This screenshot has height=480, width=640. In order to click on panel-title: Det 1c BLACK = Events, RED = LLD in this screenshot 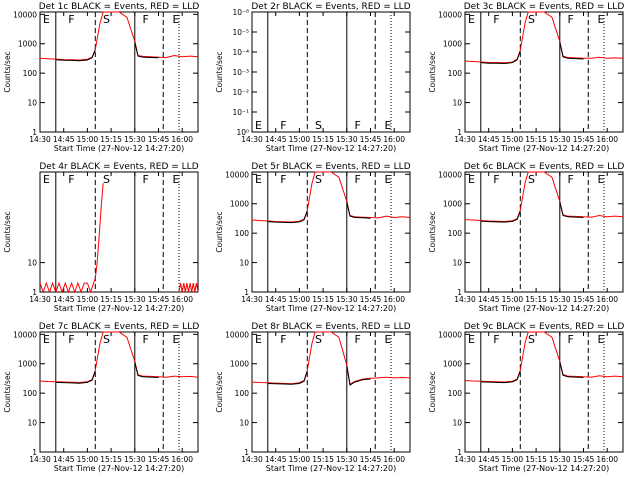, I will do `click(119, 7)`.